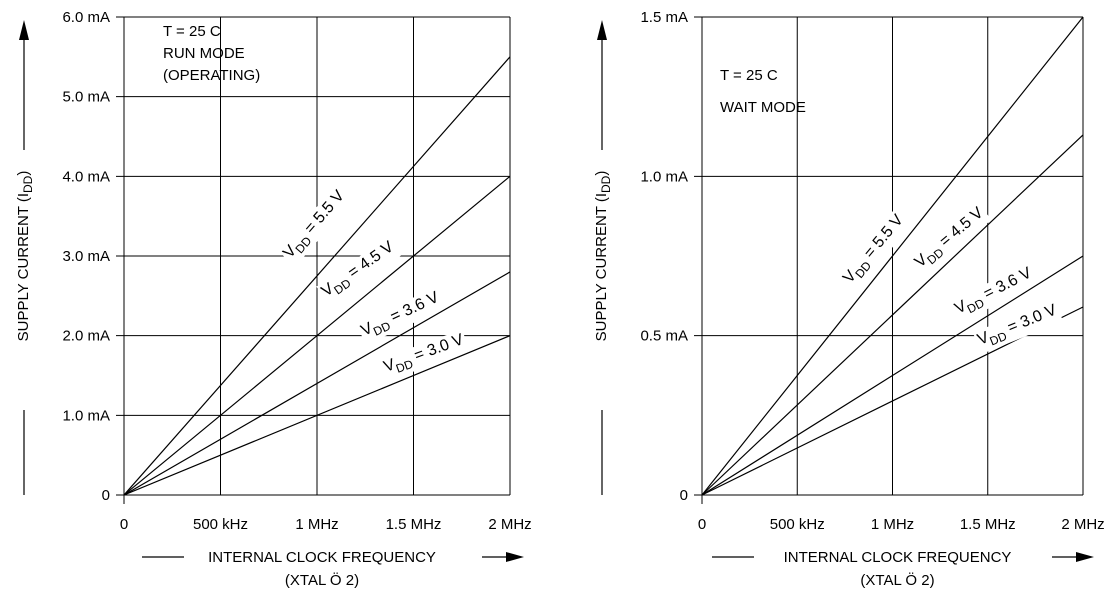 This screenshot has height=598, width=1117. What do you see at coordinates (211, 75) in the screenshot?
I see `annotation-line: (OPERATING)` at bounding box center [211, 75].